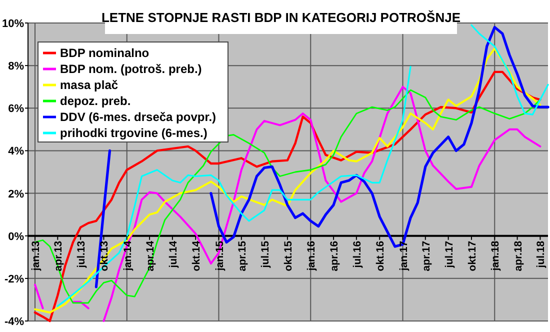 The image size is (550, 332). Describe the element at coordinates (541, 254) in the screenshot. I see `x-tick-label: jul.18` at that location.